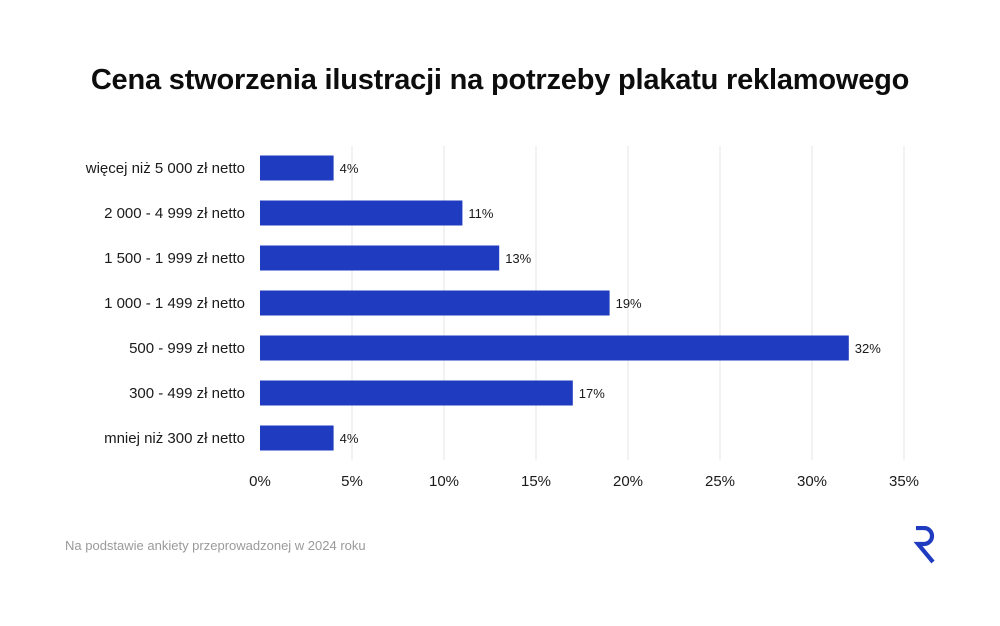  Describe the element at coordinates (628, 481) in the screenshot. I see `x-tick-label: 20%` at that location.